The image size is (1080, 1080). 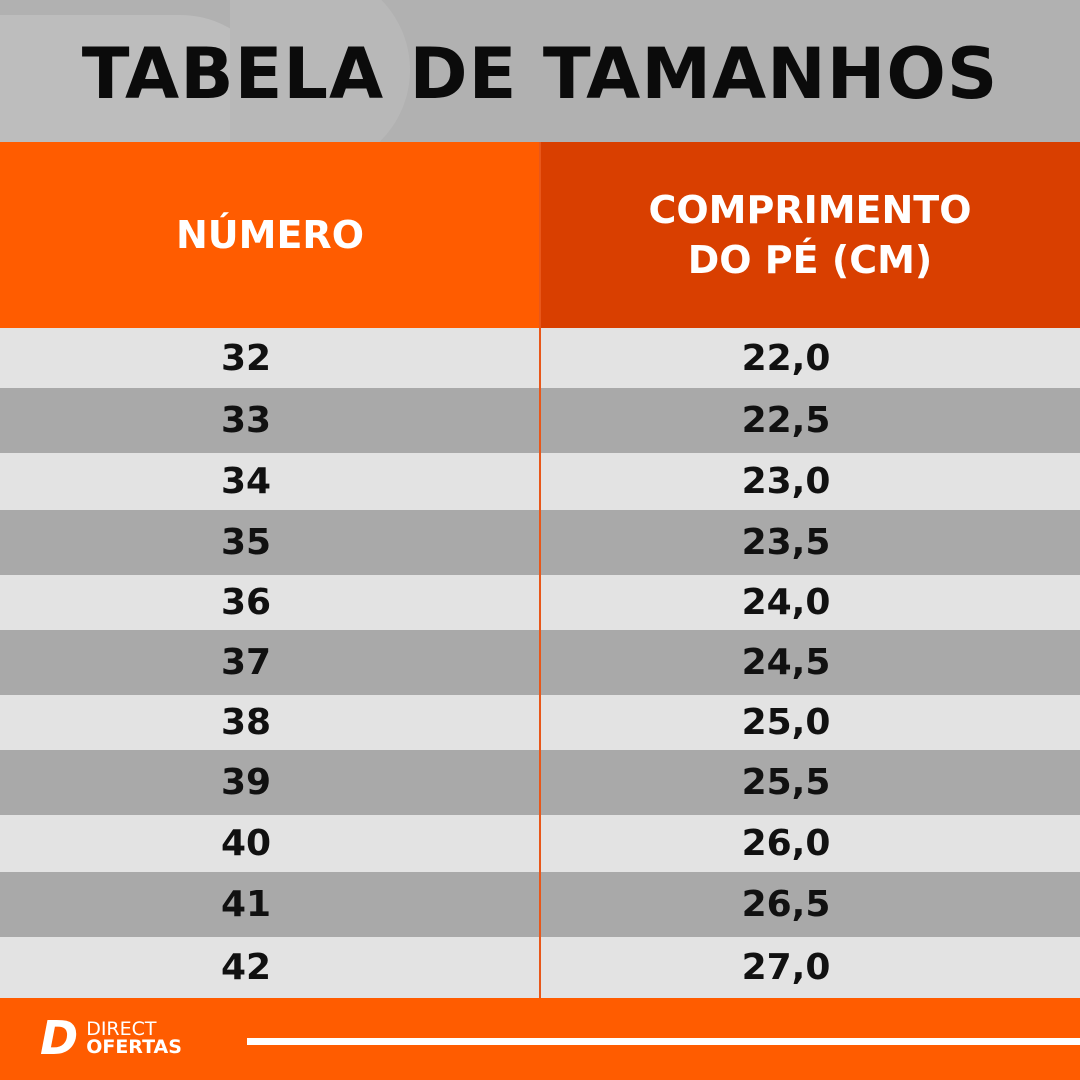 What do you see at coordinates (663, 1041) in the screenshot?
I see `footer-line` at bounding box center [663, 1041].